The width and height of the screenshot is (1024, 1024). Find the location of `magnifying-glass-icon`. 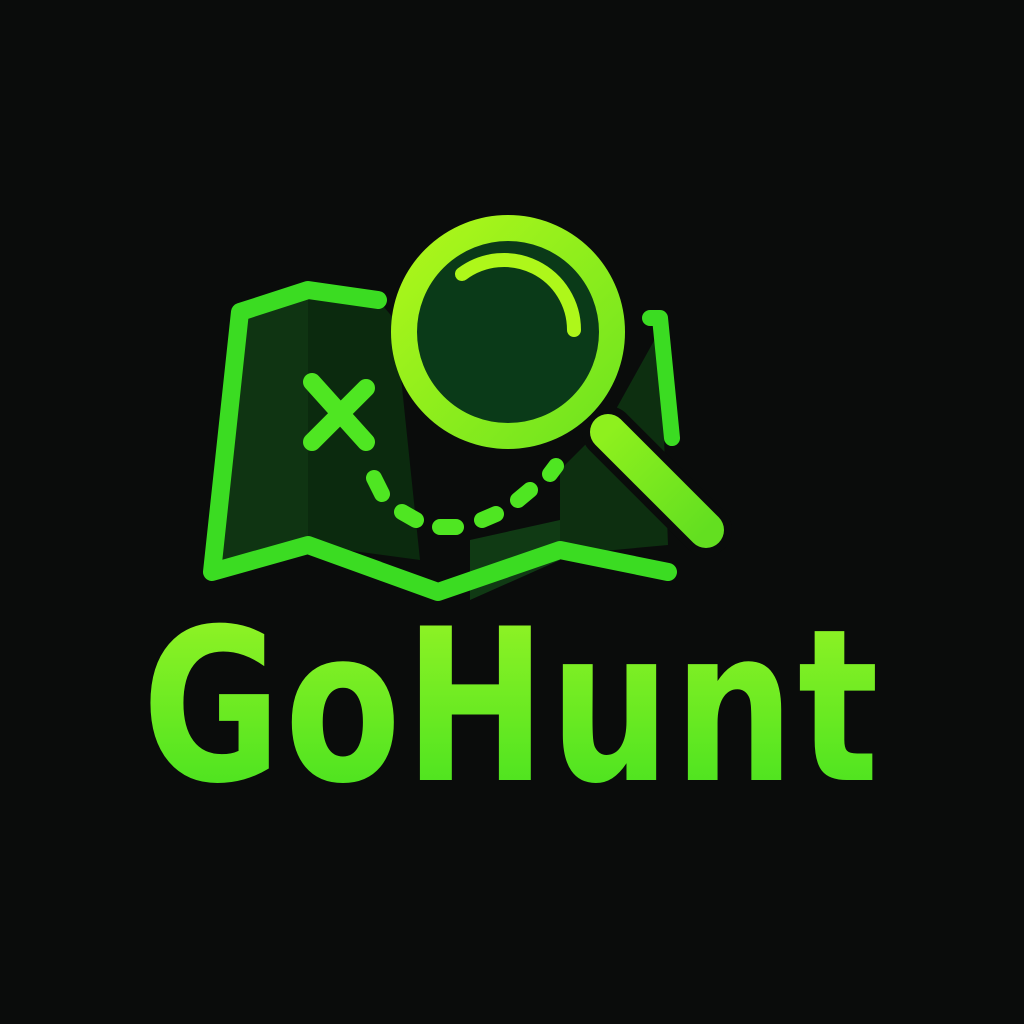

magnifying-glass-icon is located at coordinates (561, 385).